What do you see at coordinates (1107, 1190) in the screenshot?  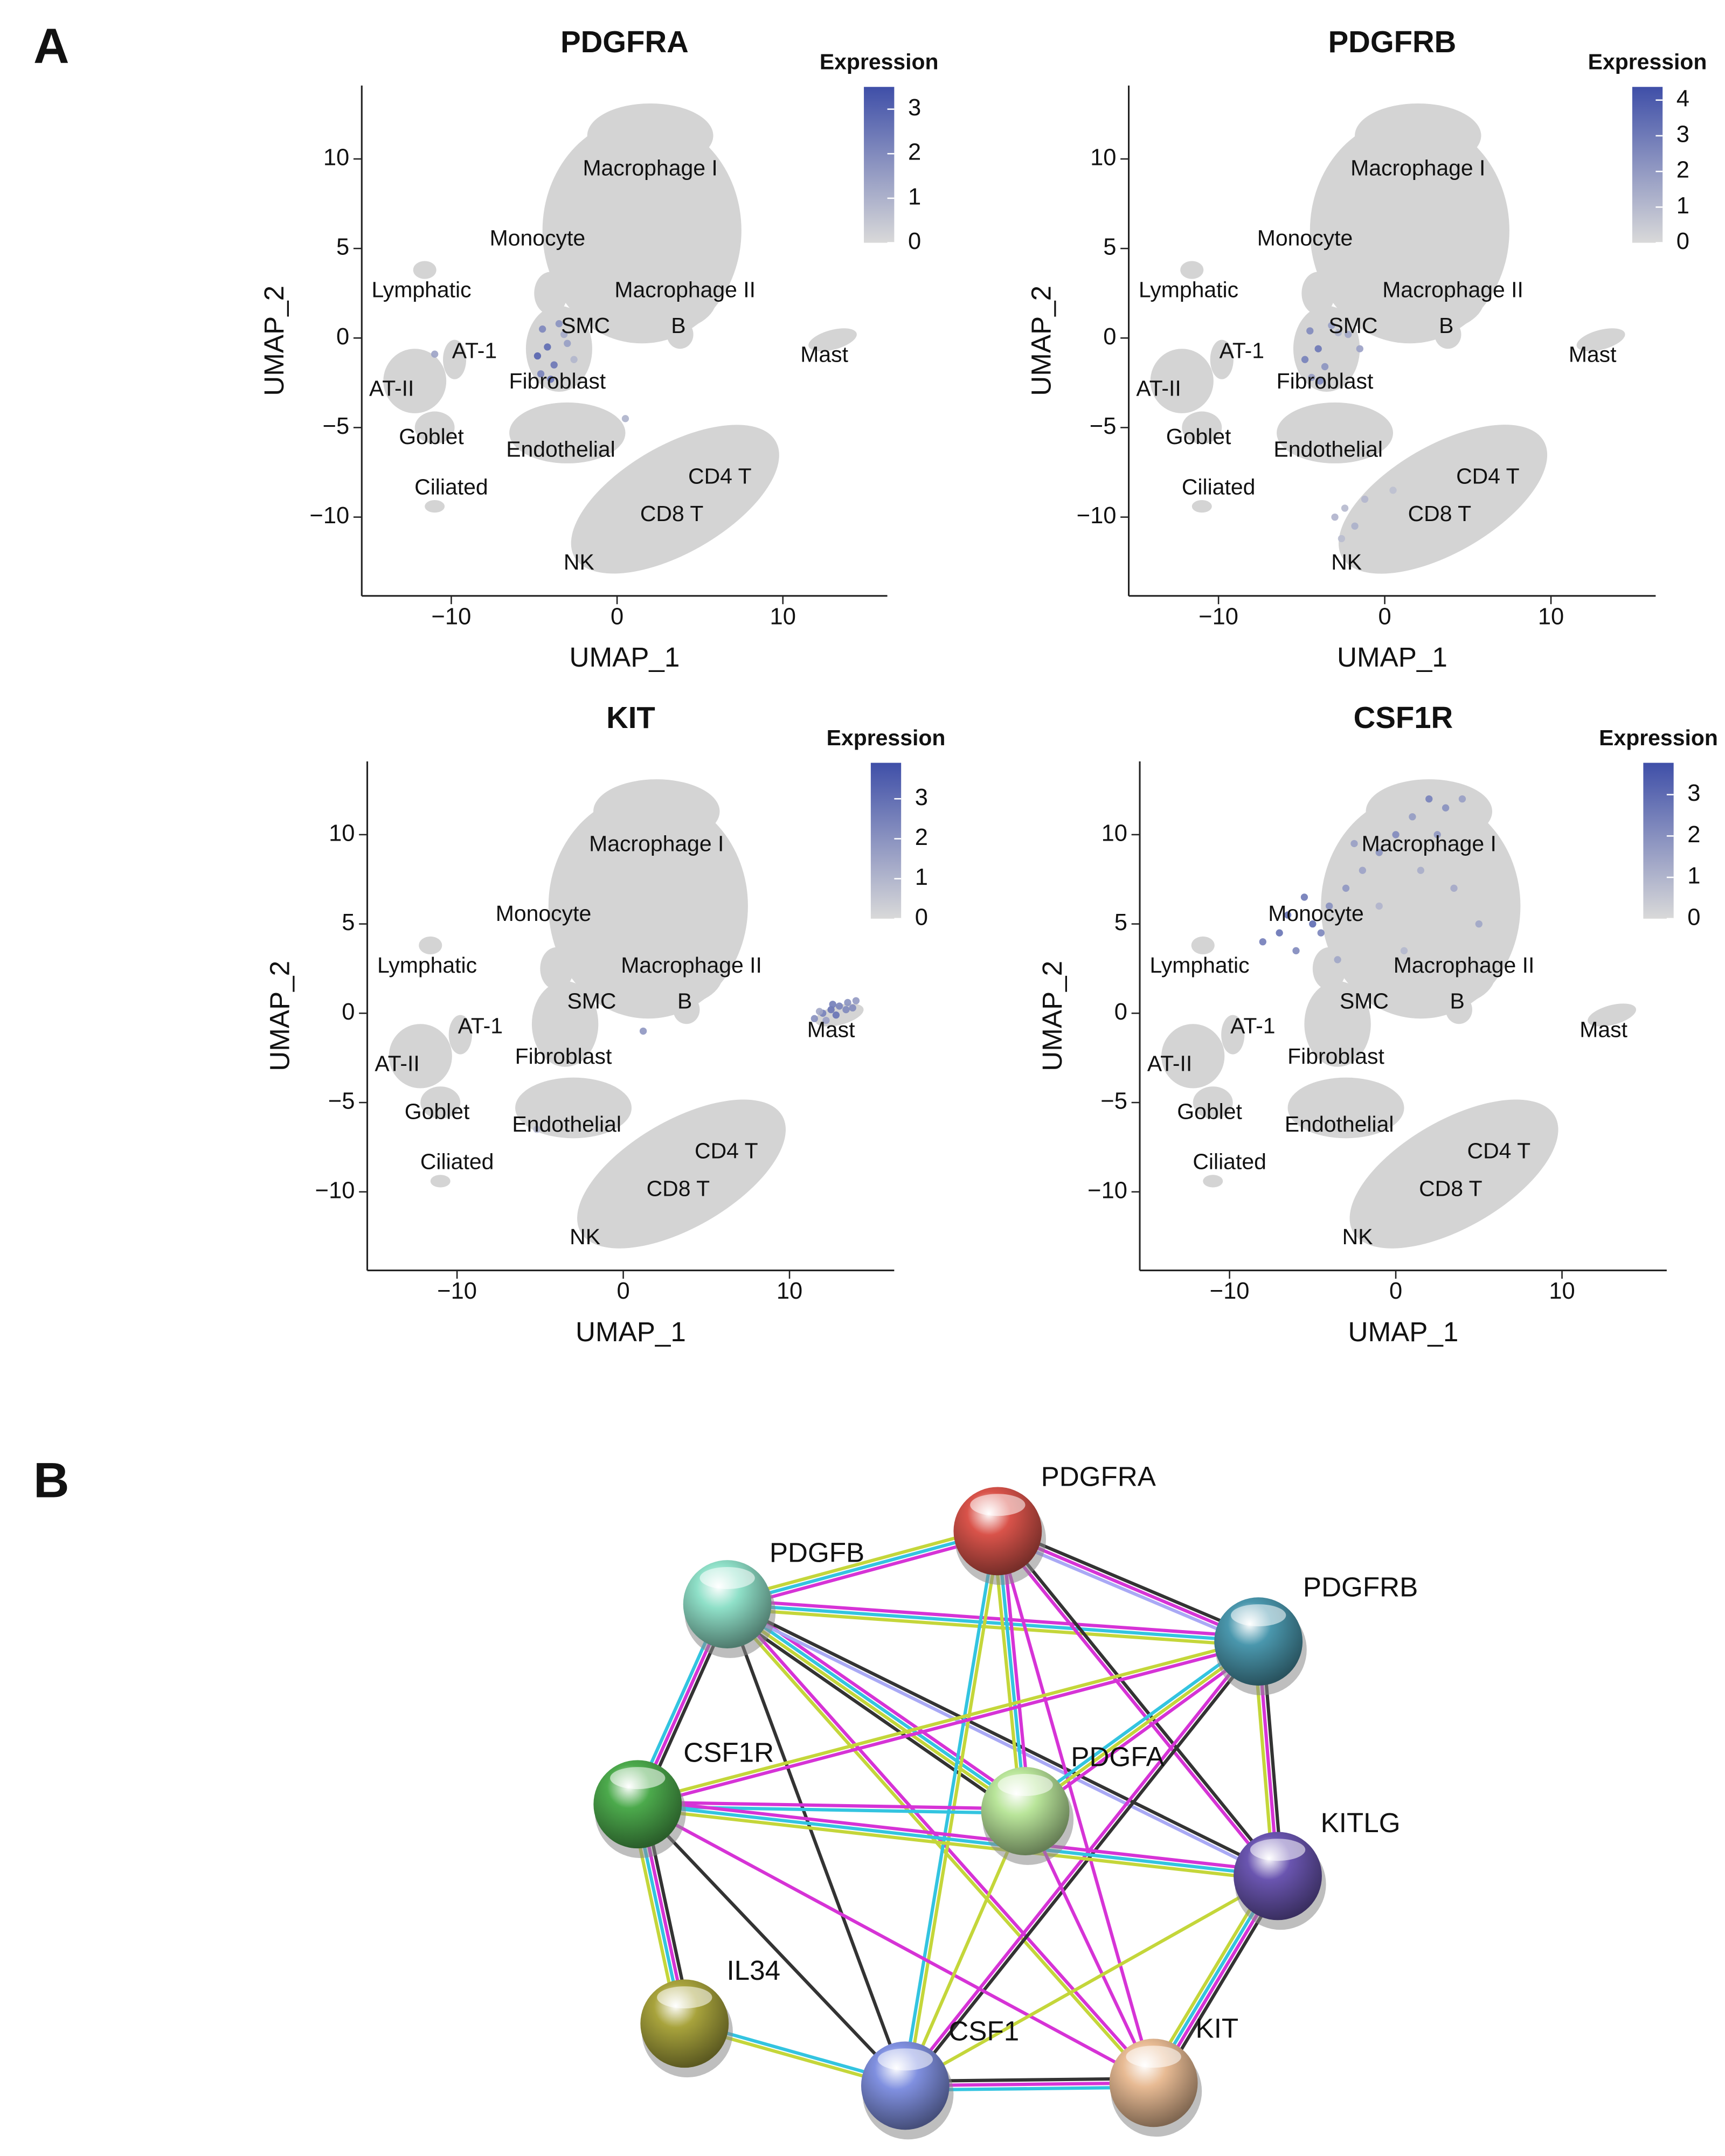 I see `y-tick-label: −10` at bounding box center [1107, 1190].